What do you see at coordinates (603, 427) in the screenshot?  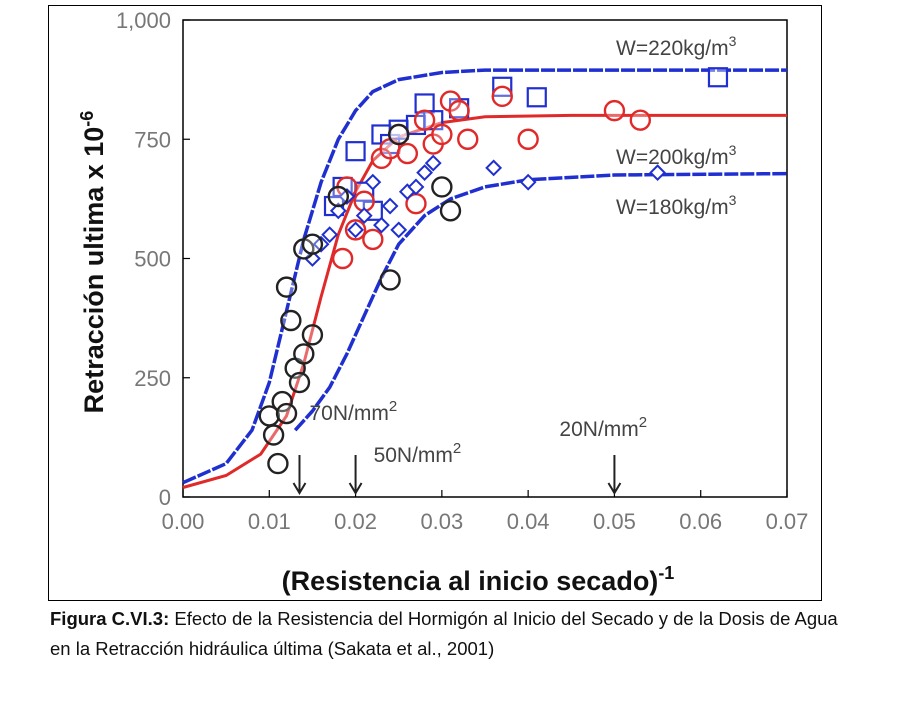 I see `strength-annotation: 20N/mm2` at bounding box center [603, 427].